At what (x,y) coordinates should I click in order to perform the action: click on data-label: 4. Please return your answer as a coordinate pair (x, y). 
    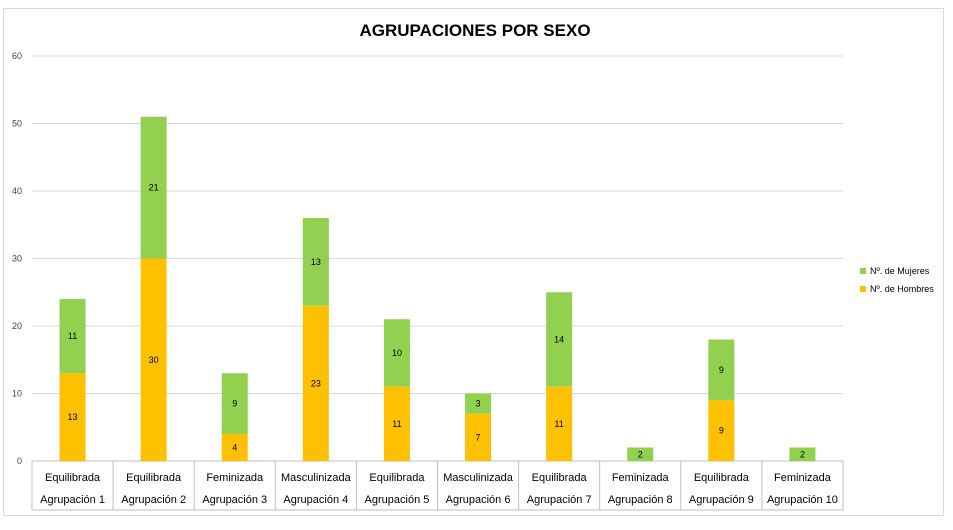
    Looking at the image, I should click on (234, 448).